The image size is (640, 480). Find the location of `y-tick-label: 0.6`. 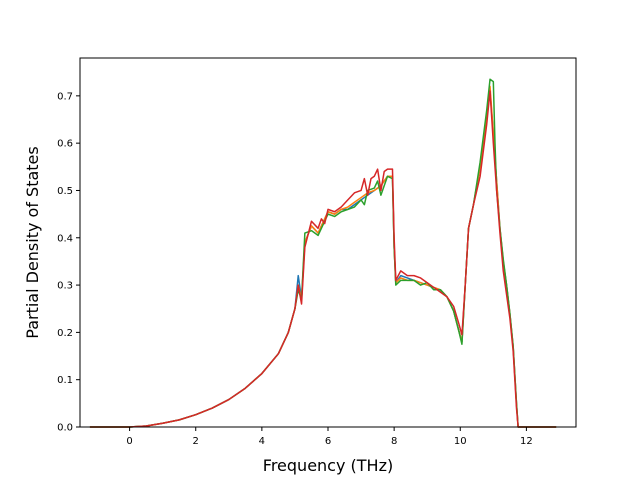

y-tick-label: 0.6 is located at coordinates (65, 144).